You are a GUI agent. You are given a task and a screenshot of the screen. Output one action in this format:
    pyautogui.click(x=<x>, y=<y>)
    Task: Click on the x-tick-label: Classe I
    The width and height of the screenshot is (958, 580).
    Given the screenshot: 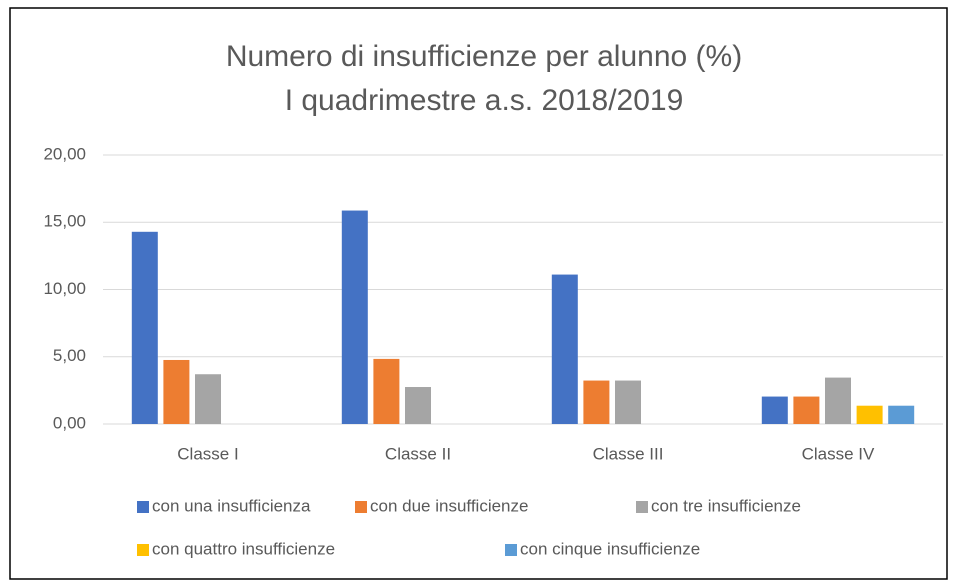 What is the action you would take?
    pyautogui.click(x=207, y=453)
    